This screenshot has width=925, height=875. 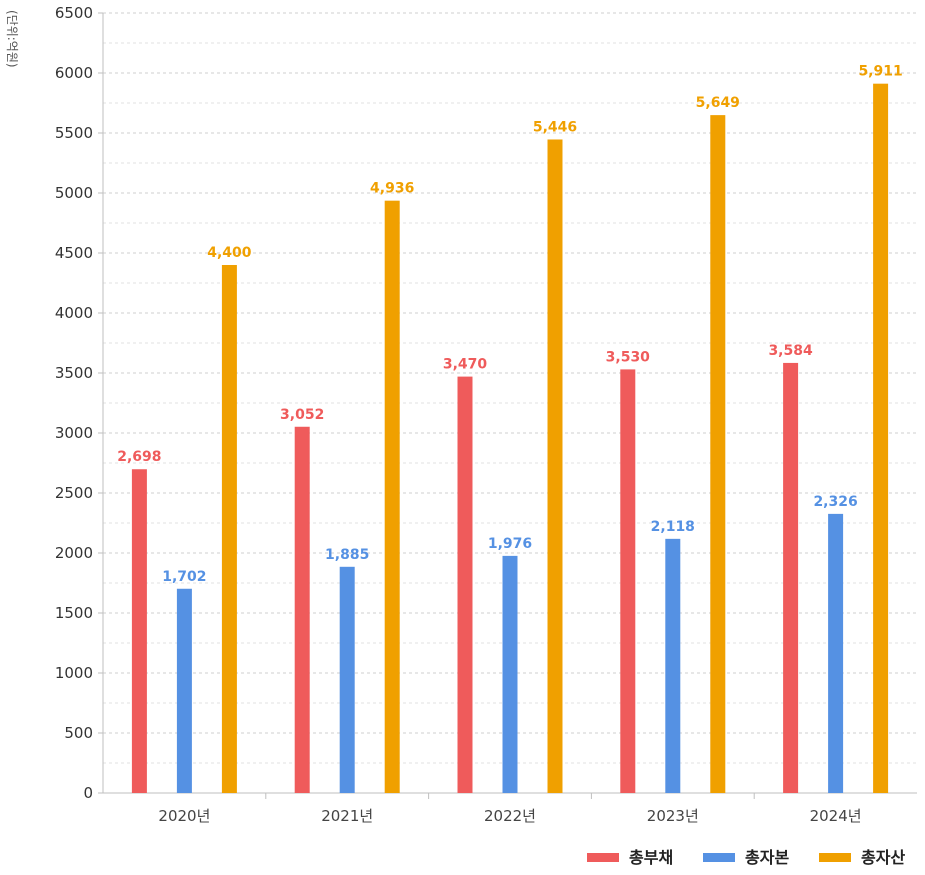 What do you see at coordinates (88, 793) in the screenshot?
I see `y-tick-label: 0` at bounding box center [88, 793].